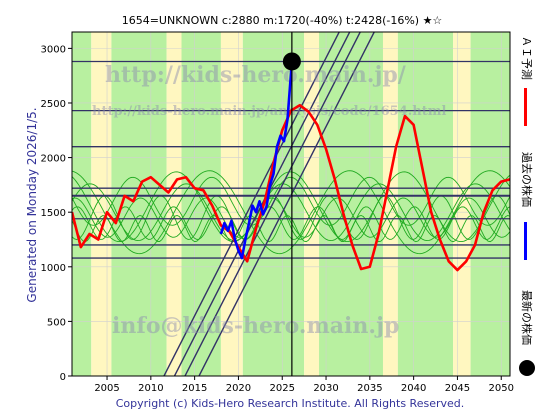 This screenshot has width=560, height=420. I want to click on y-tick-label-1500: 1500, so click(53, 213).